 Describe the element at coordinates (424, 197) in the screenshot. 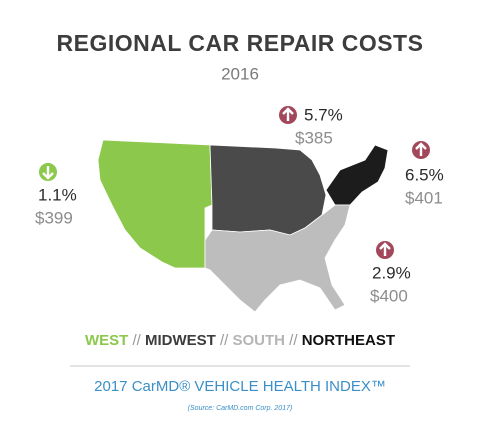

I see `cost-label: $401` at that location.